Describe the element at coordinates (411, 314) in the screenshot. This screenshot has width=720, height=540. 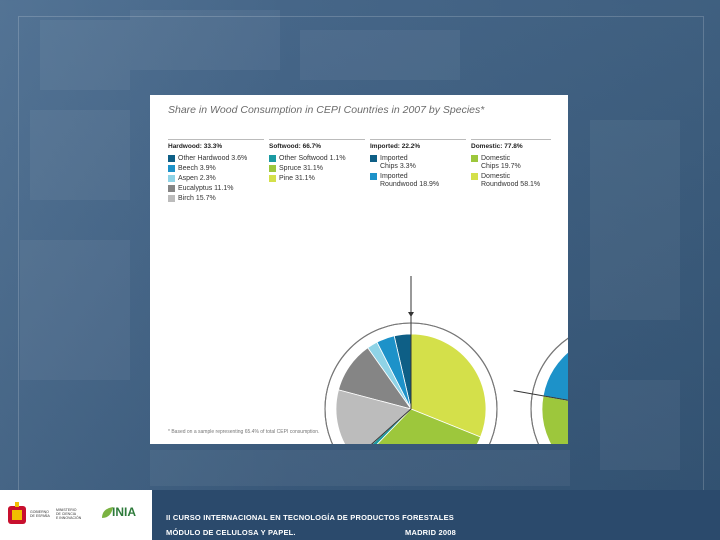
I see `arrowhead-icon` at that location.